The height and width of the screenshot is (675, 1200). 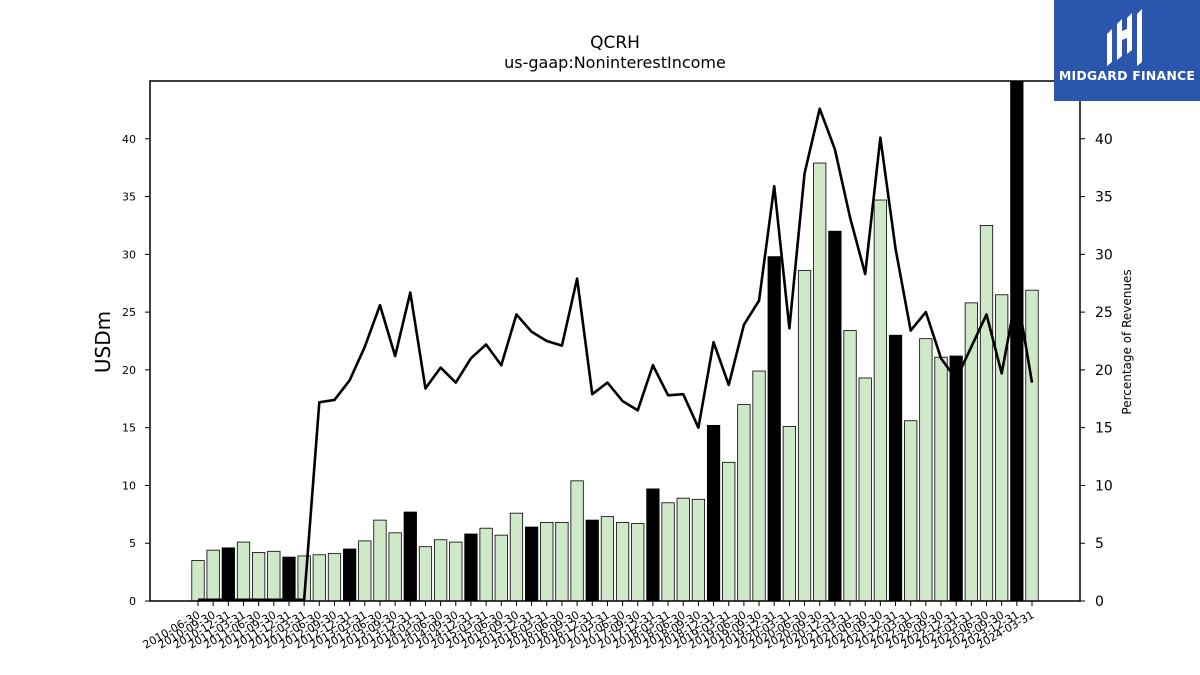 I want to click on logo-mark-icon, so click(x=1124, y=37).